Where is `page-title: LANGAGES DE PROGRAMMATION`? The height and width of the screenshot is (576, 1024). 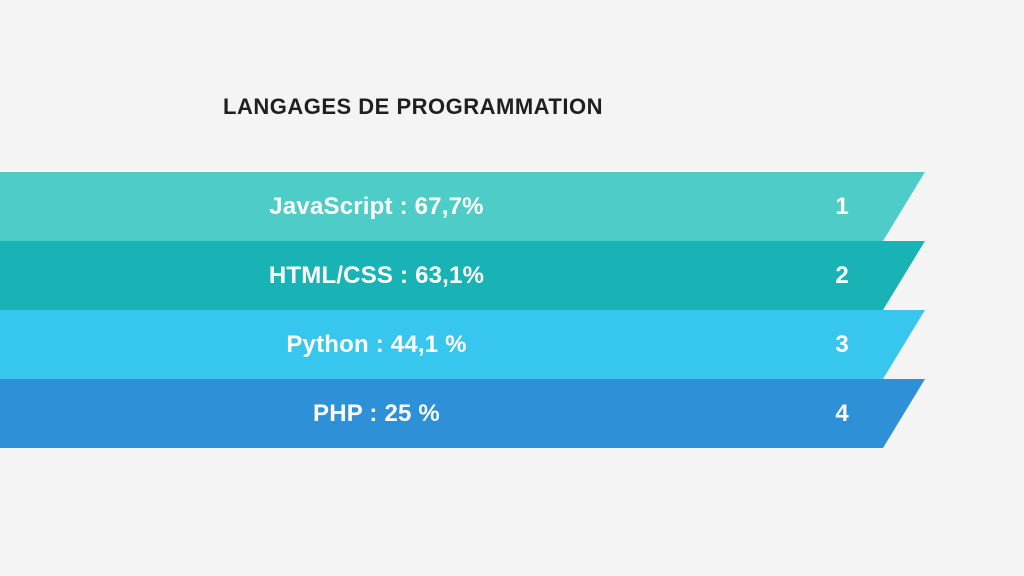 page-title: LANGAGES DE PROGRAMMATION is located at coordinates (413, 106).